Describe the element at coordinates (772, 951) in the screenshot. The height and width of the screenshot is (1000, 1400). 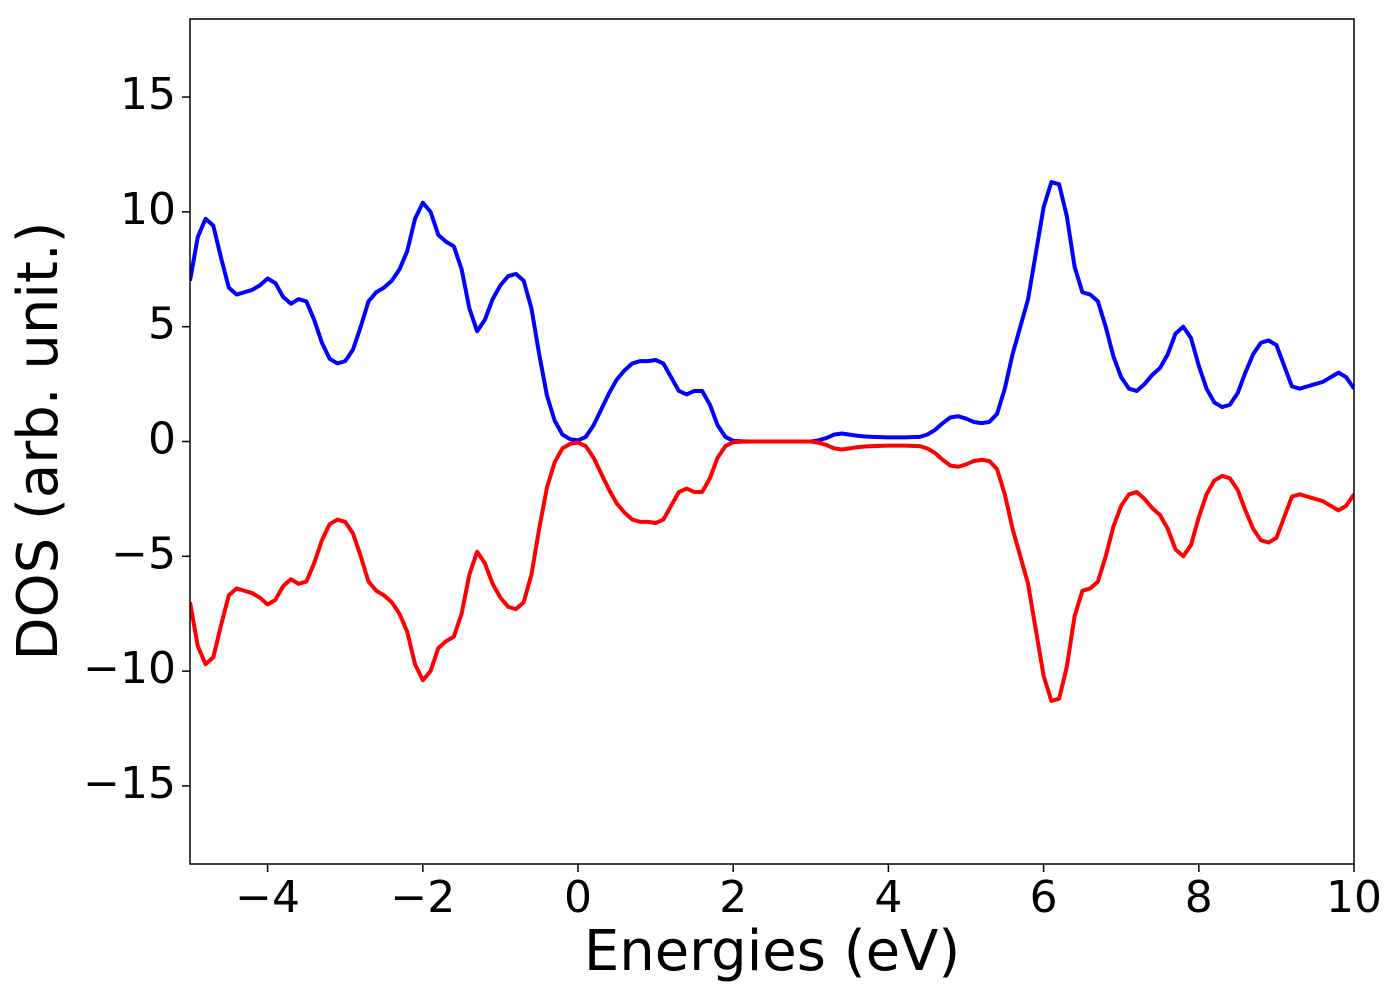
I see `x-axis-label: Energies (eV)` at that location.